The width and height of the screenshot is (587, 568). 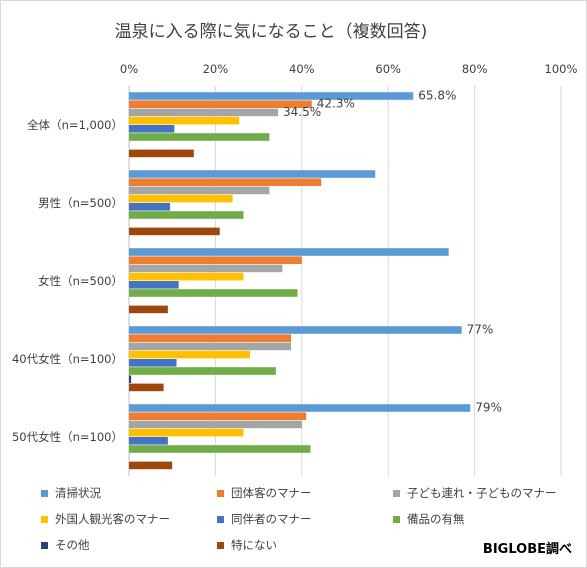 What do you see at coordinates (480, 329) in the screenshot?
I see `data-label: 77%` at bounding box center [480, 329].